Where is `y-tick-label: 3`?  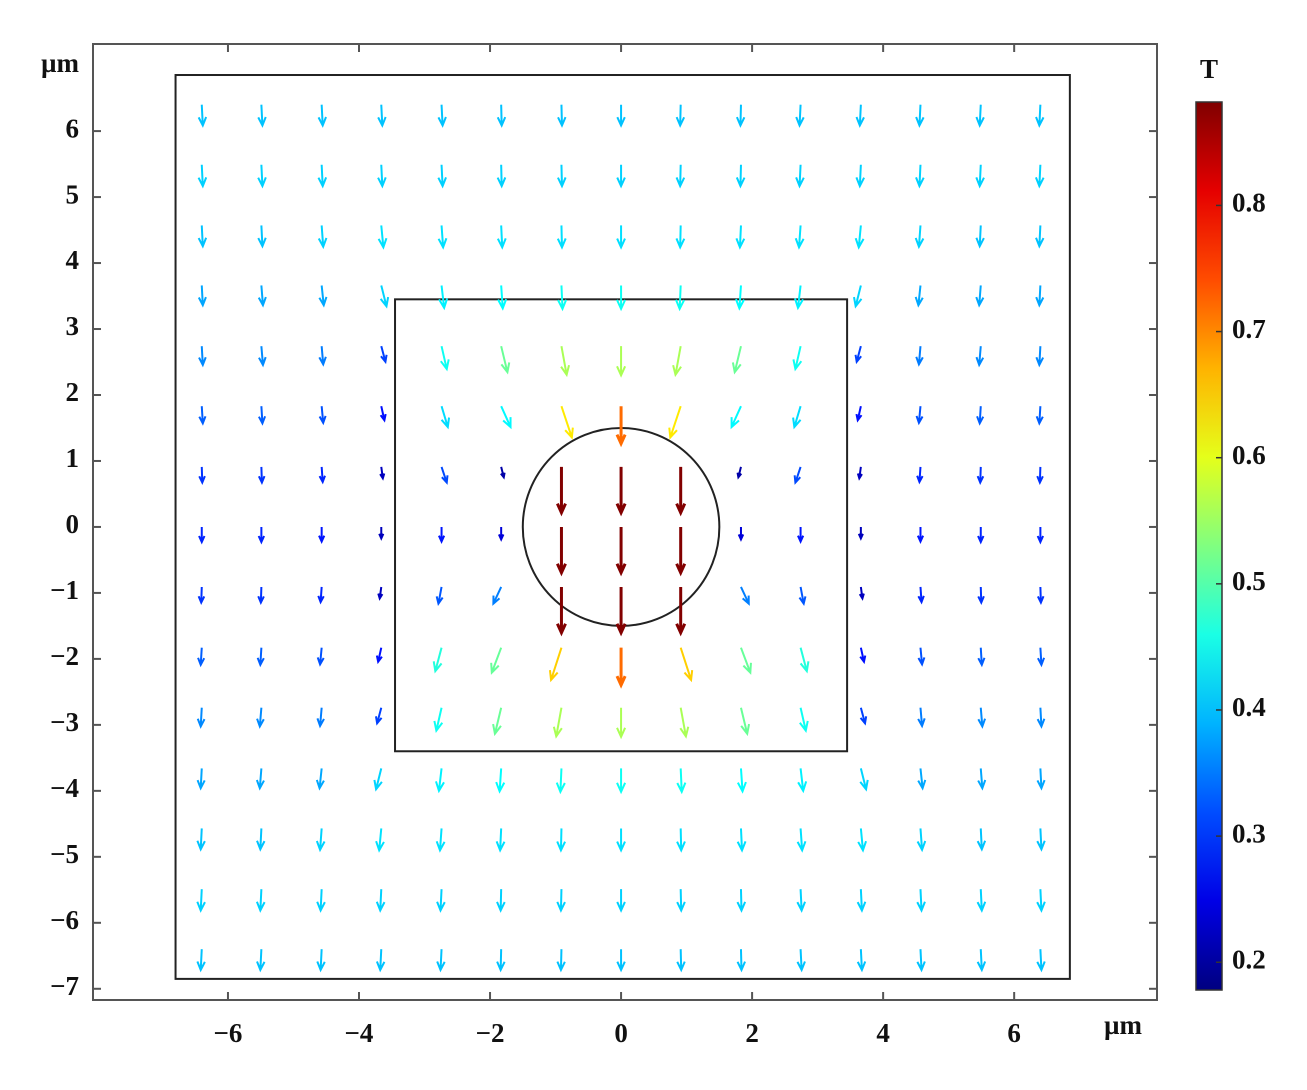
y-tick-label: 3 is located at coordinates (73, 326).